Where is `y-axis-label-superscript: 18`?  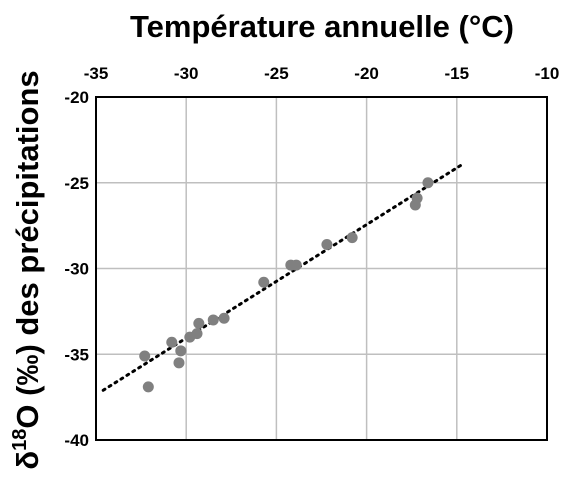
y-axis-label-superscript: 18 is located at coordinates (20, 440).